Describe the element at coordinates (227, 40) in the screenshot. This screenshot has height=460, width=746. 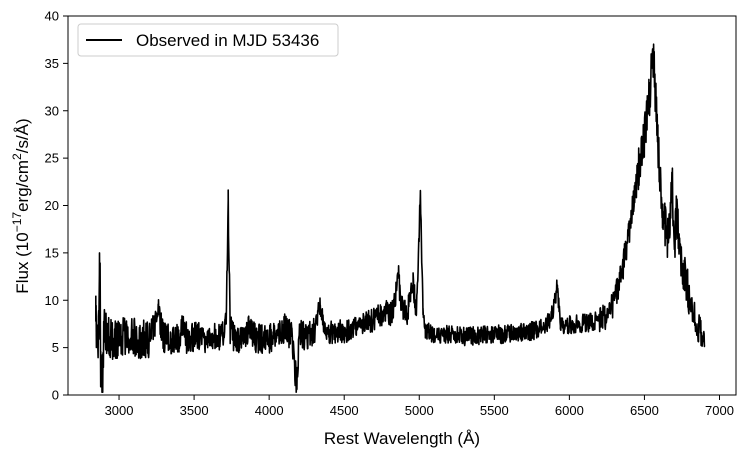
I see `legend-label: Observed in MJD 53436` at that location.